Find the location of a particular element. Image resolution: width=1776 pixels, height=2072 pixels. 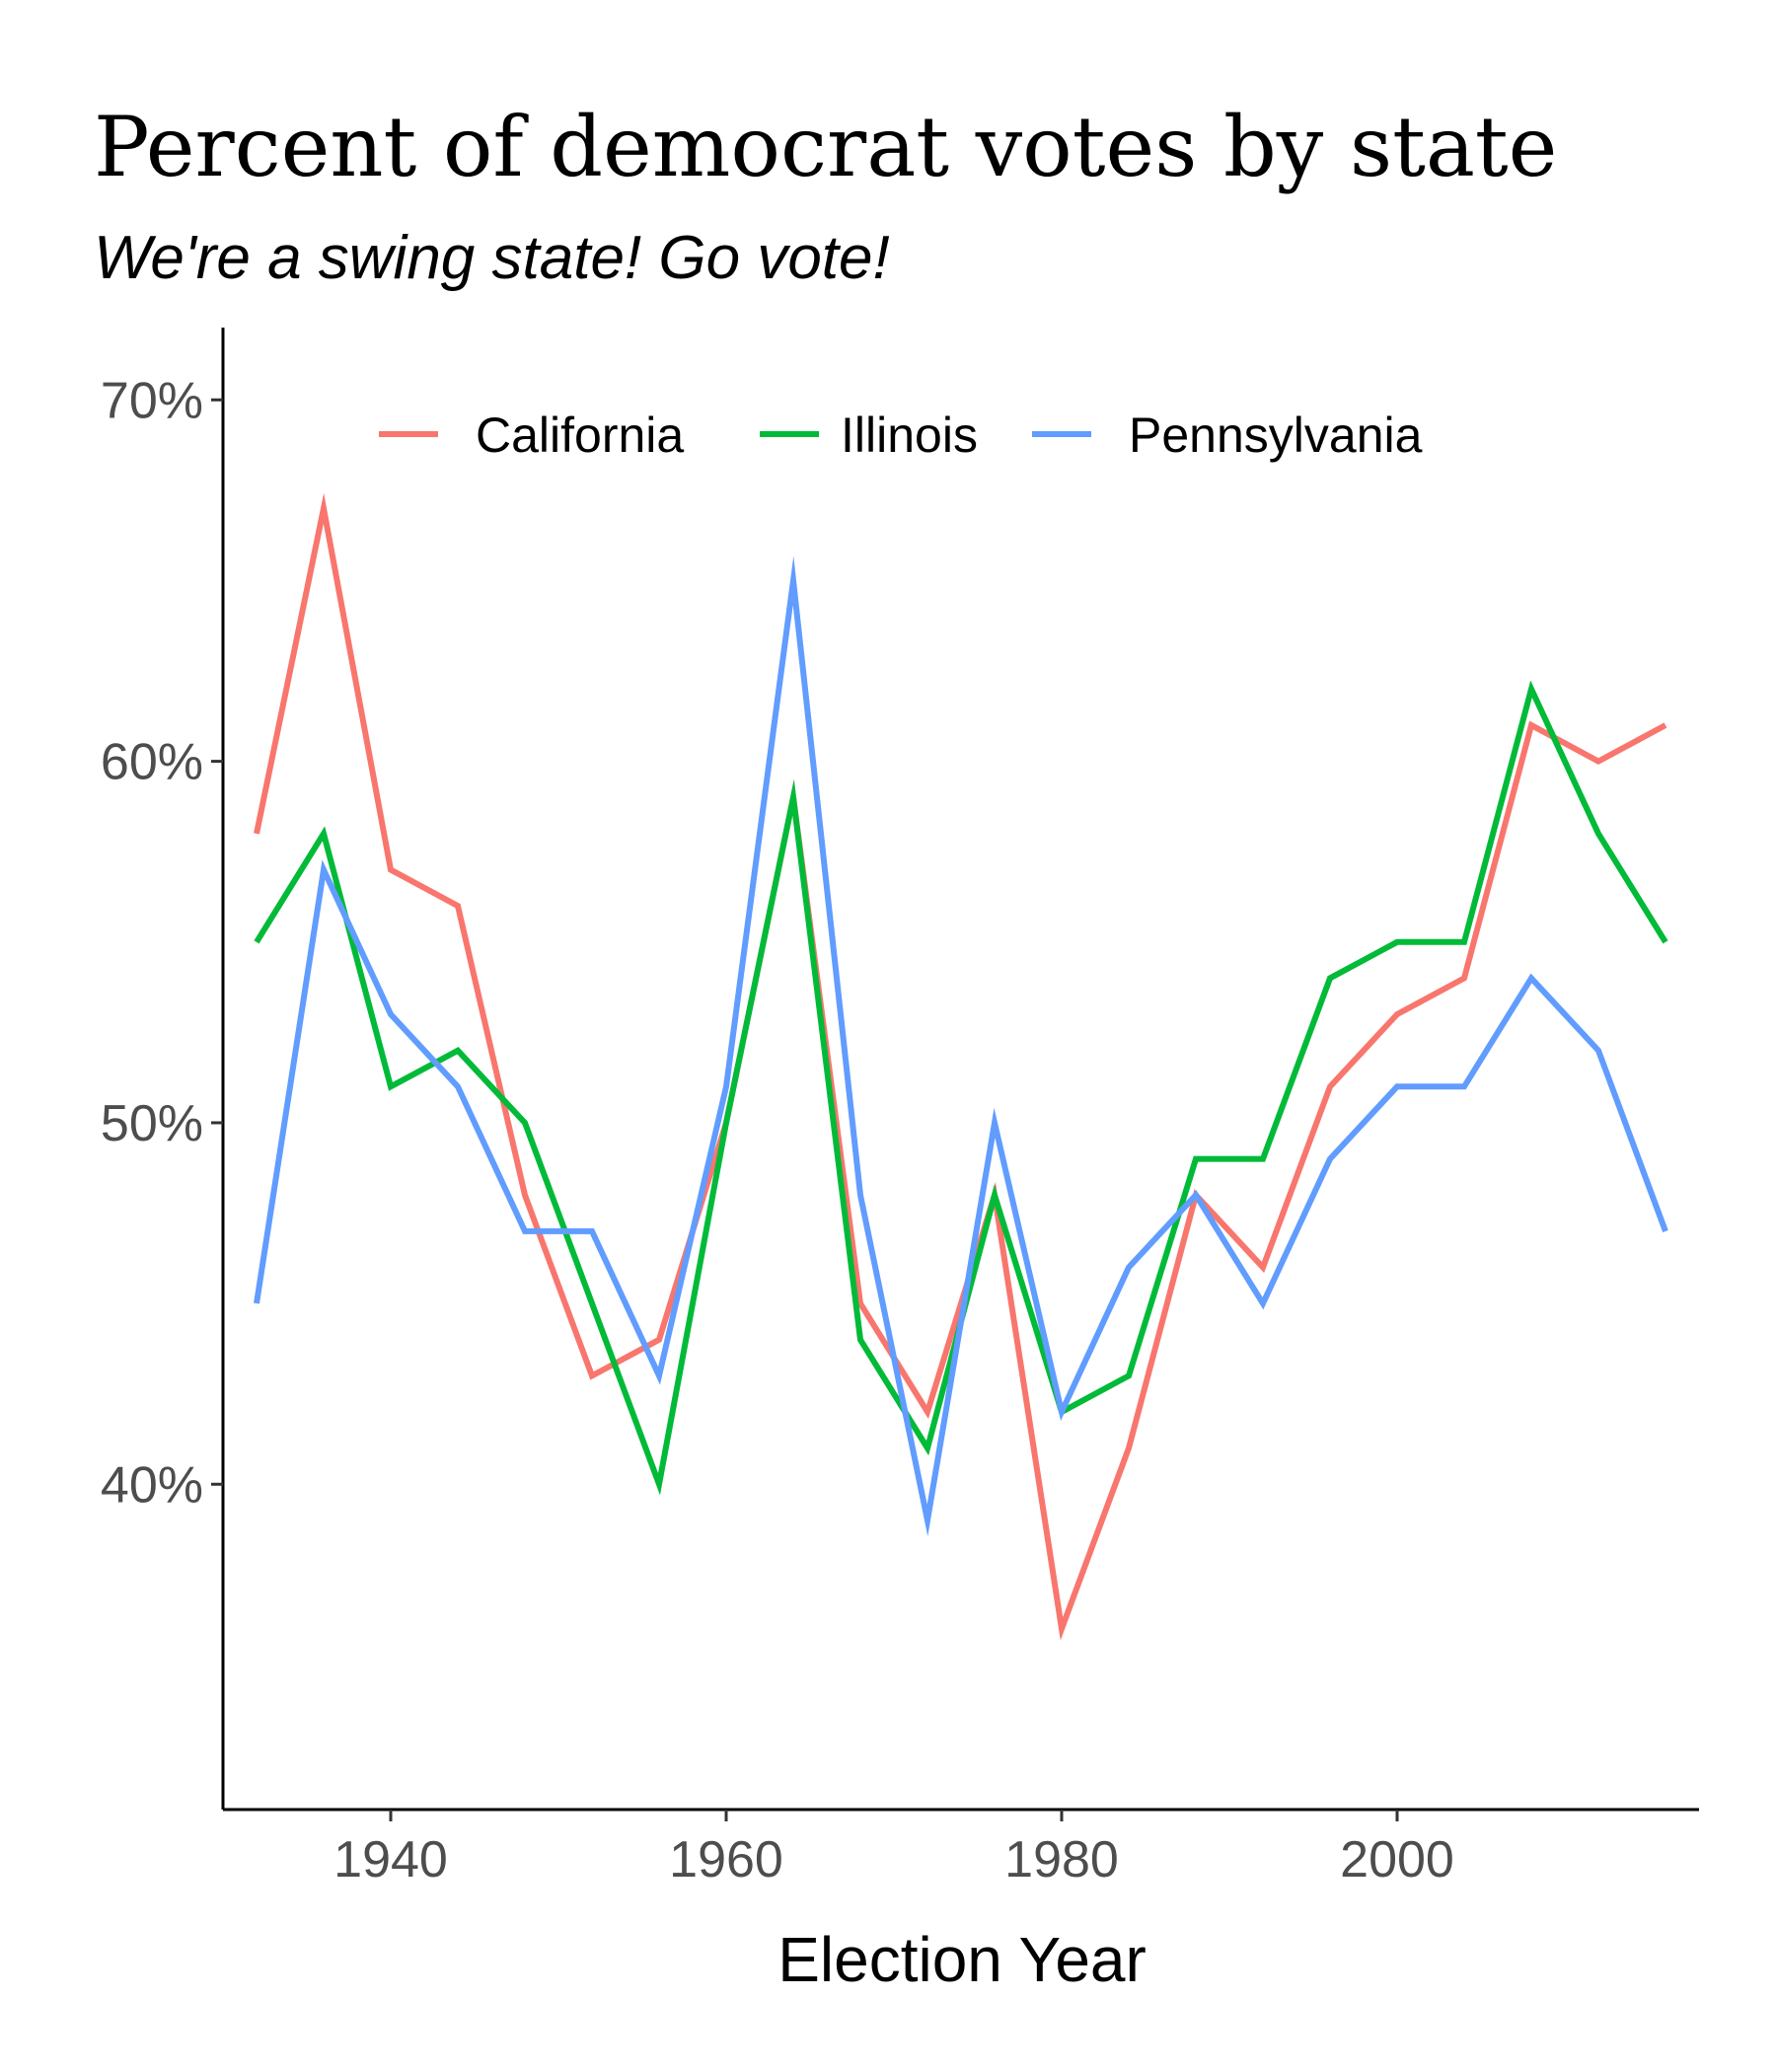

x-tick-label: 1960 is located at coordinates (726, 1860).